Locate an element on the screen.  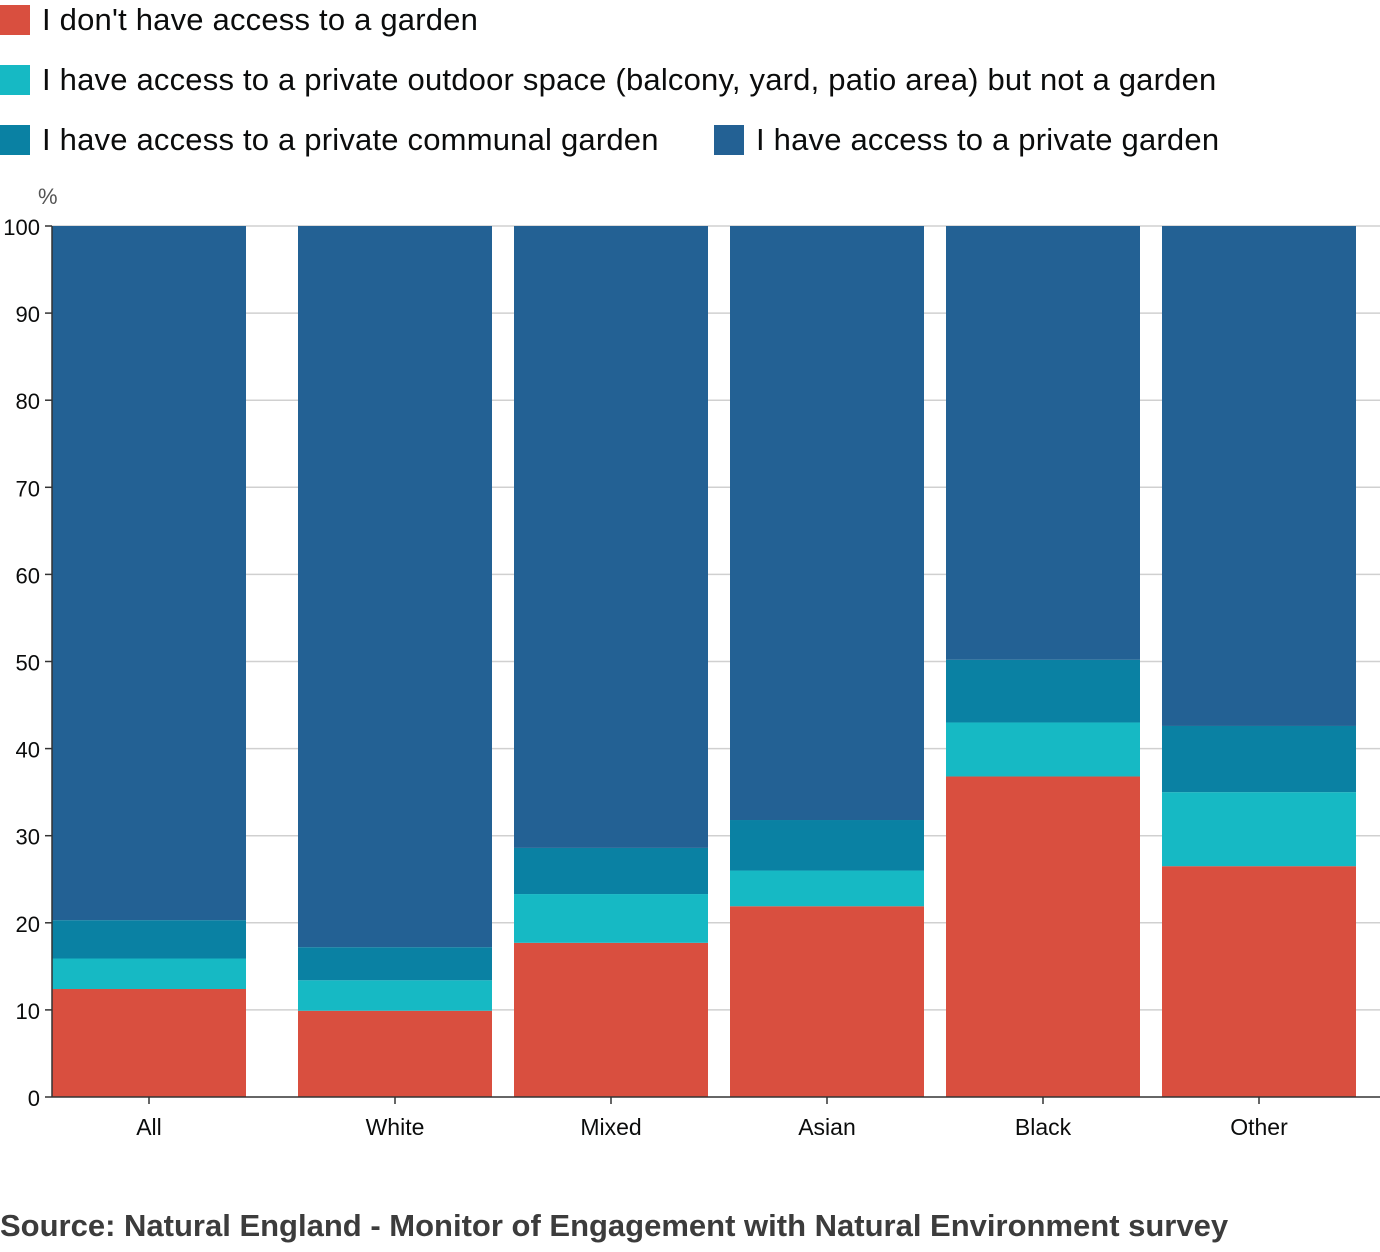
y-tick-label-20: 20 is located at coordinates (28, 924).